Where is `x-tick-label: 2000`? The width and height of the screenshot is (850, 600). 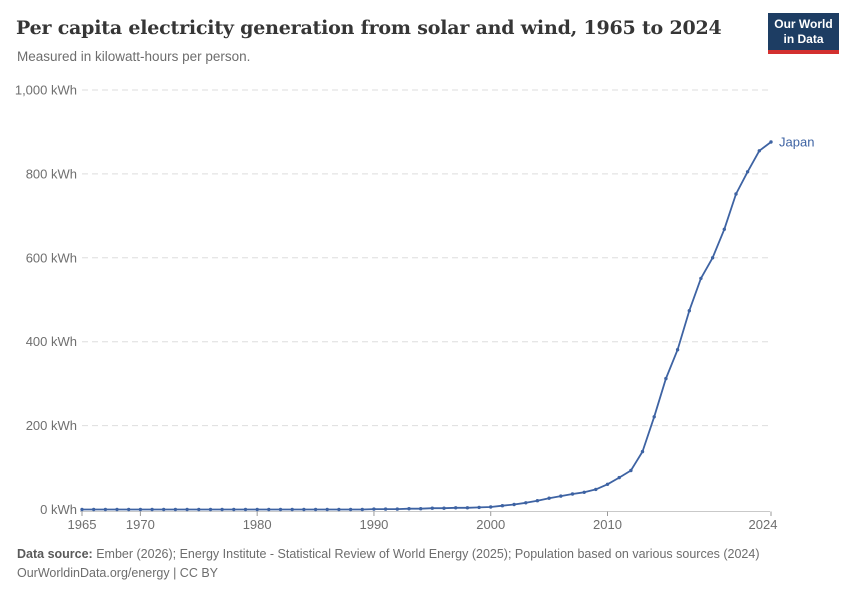 x-tick-label: 2000 is located at coordinates (490, 524).